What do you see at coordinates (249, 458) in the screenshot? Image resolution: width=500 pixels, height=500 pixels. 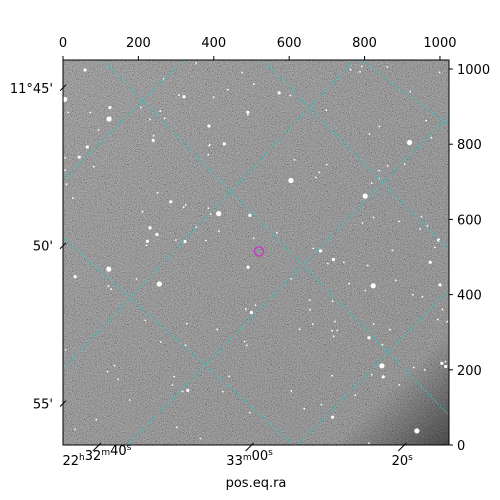 I see `ra-tick-label: 33m00s` at bounding box center [249, 458].